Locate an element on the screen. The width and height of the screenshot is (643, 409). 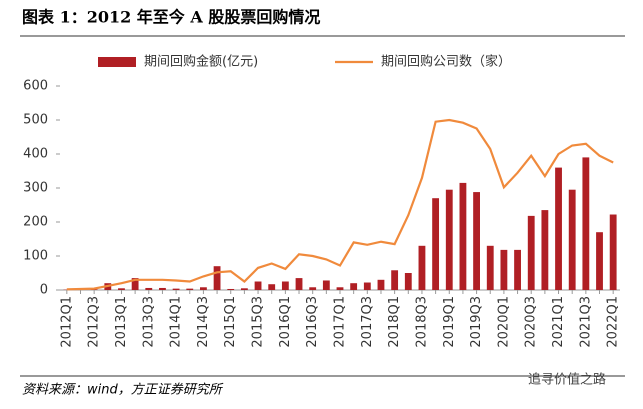
x-tick-label: 2022Q1 is located at coordinates (613, 322).